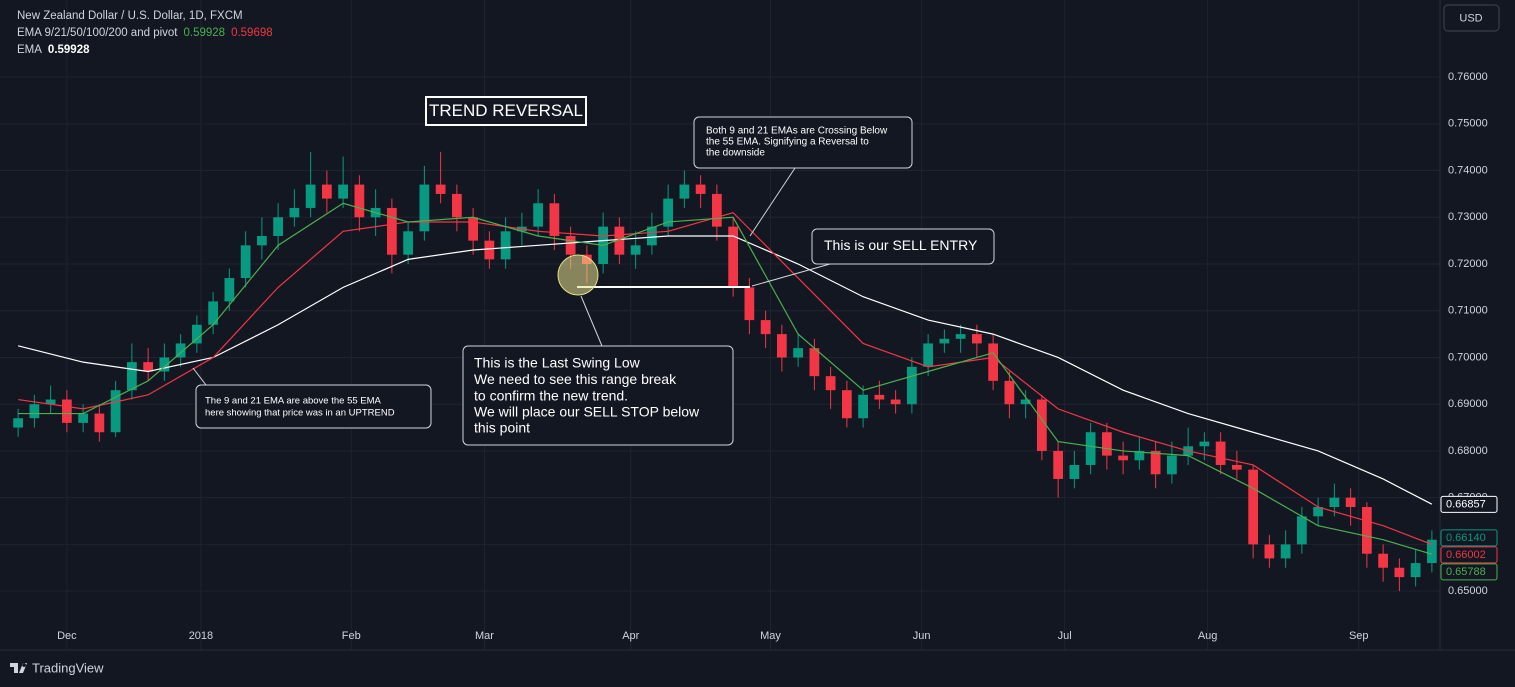 This screenshot has width=1515, height=687. Describe the element at coordinates (506, 111) in the screenshot. I see `title-box` at that location.